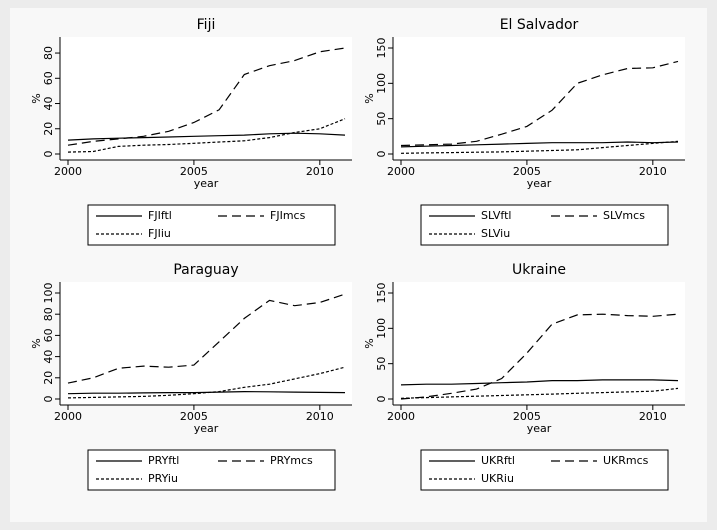 The width and height of the screenshot is (717, 530). Describe the element at coordinates (497, 478) in the screenshot. I see `legend-label: UKRiu` at that location.